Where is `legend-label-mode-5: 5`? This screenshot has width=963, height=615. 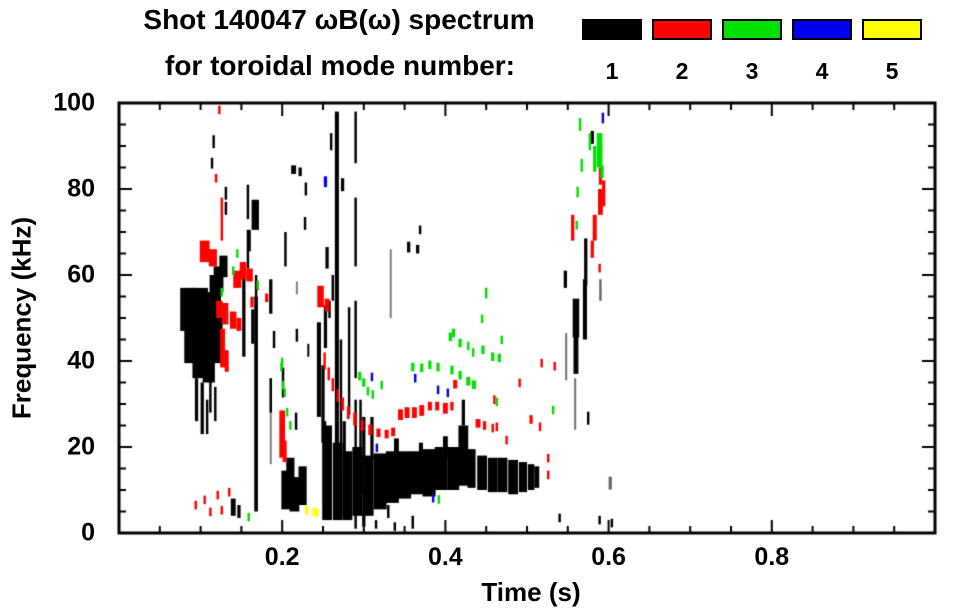 legend-label-mode-5: 5 is located at coordinates (892, 71).